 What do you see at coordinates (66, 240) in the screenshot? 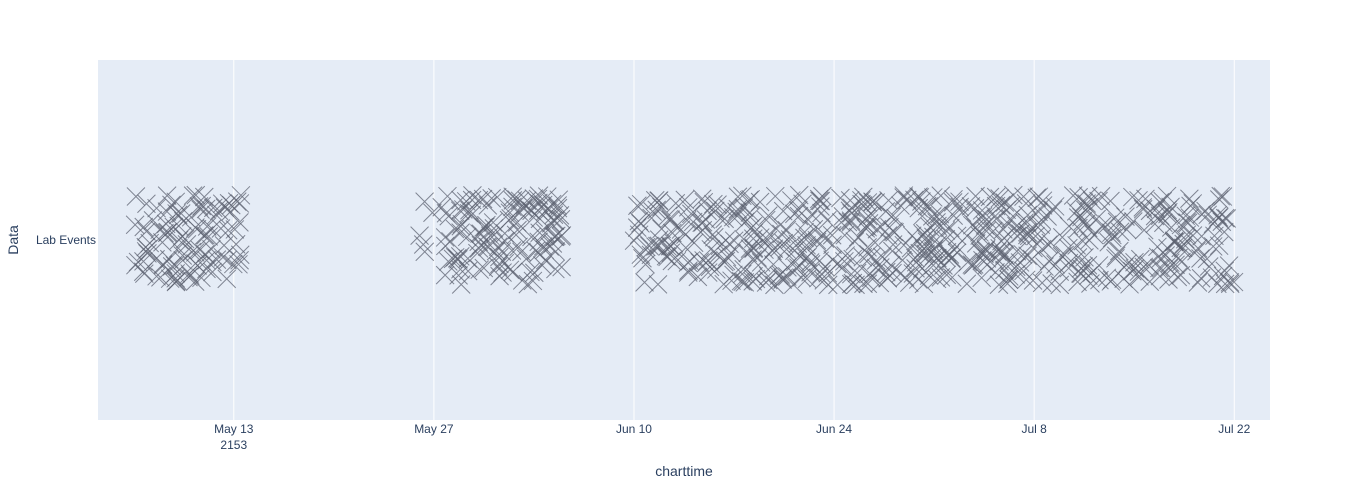
I see `y-tick-label: Lab Events` at bounding box center [66, 240].